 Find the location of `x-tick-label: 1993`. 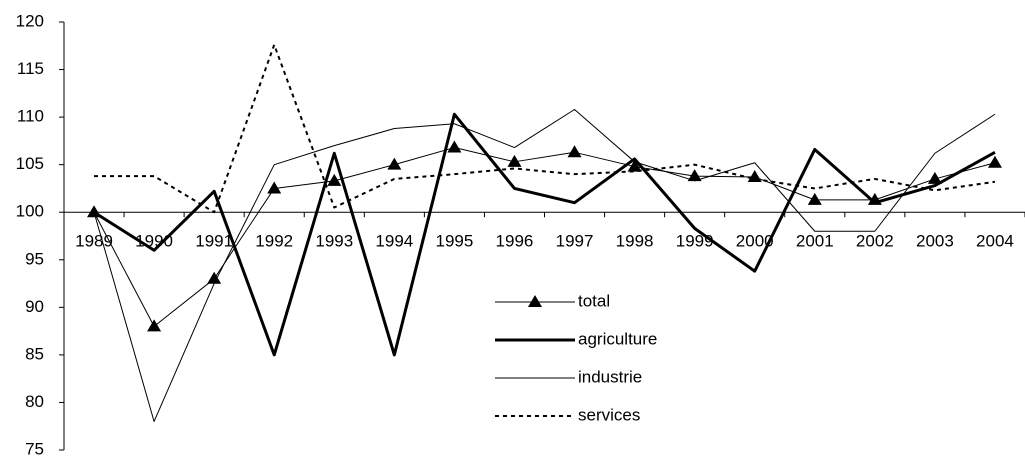

x-tick-label: 1993 is located at coordinates (334, 241).